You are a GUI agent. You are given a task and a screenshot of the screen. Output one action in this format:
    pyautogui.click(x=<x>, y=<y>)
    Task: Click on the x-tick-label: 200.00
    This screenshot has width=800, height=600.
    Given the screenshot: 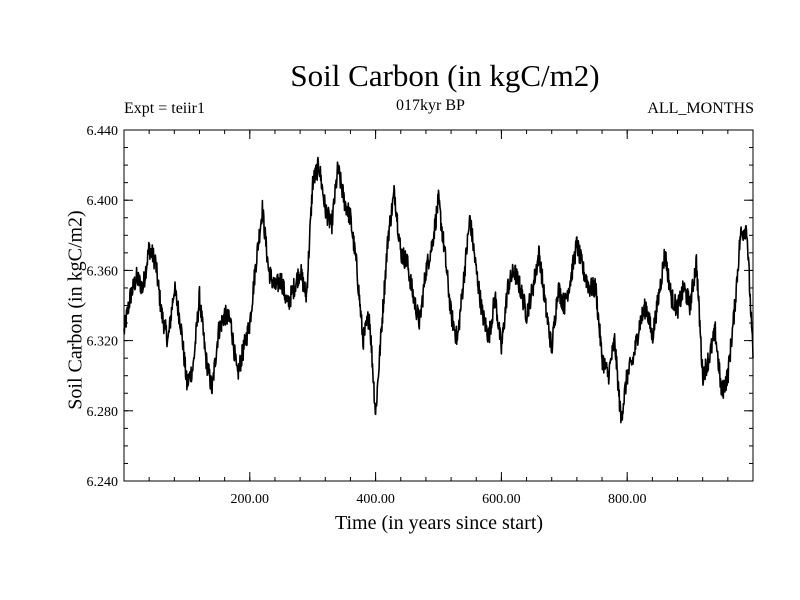 What is the action you would take?
    pyautogui.click(x=250, y=499)
    